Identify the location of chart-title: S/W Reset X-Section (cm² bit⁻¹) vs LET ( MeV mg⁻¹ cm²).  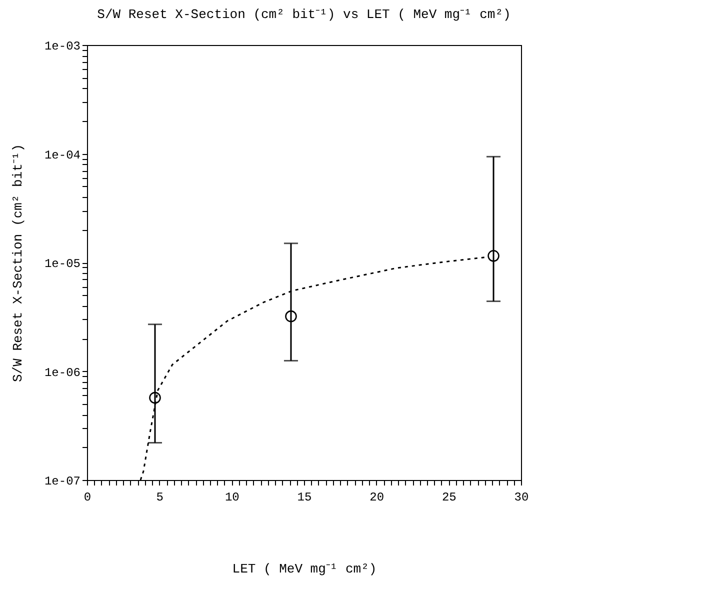
(304, 14).